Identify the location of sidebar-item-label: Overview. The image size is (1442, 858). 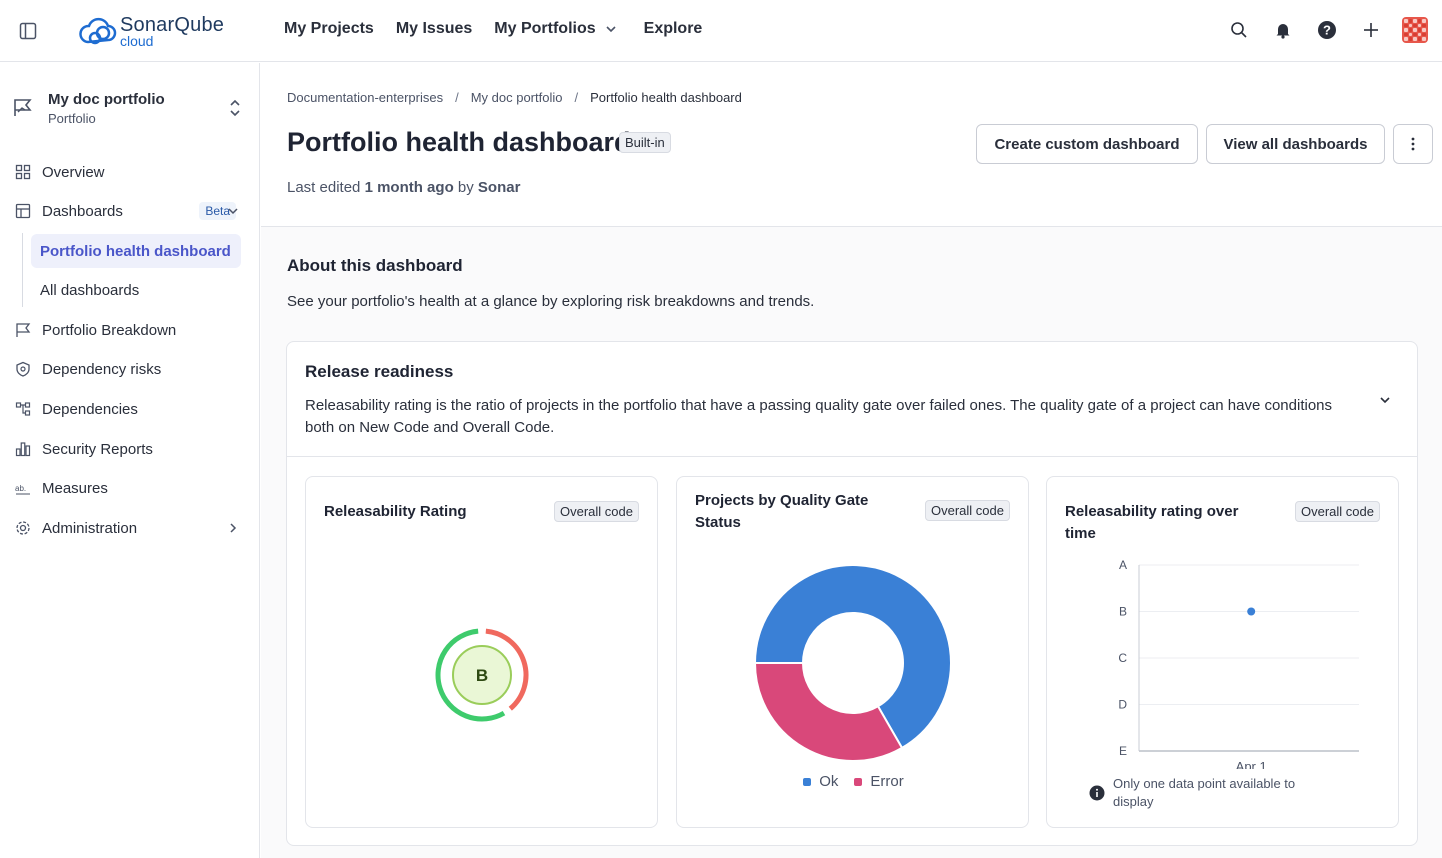
(73, 172).